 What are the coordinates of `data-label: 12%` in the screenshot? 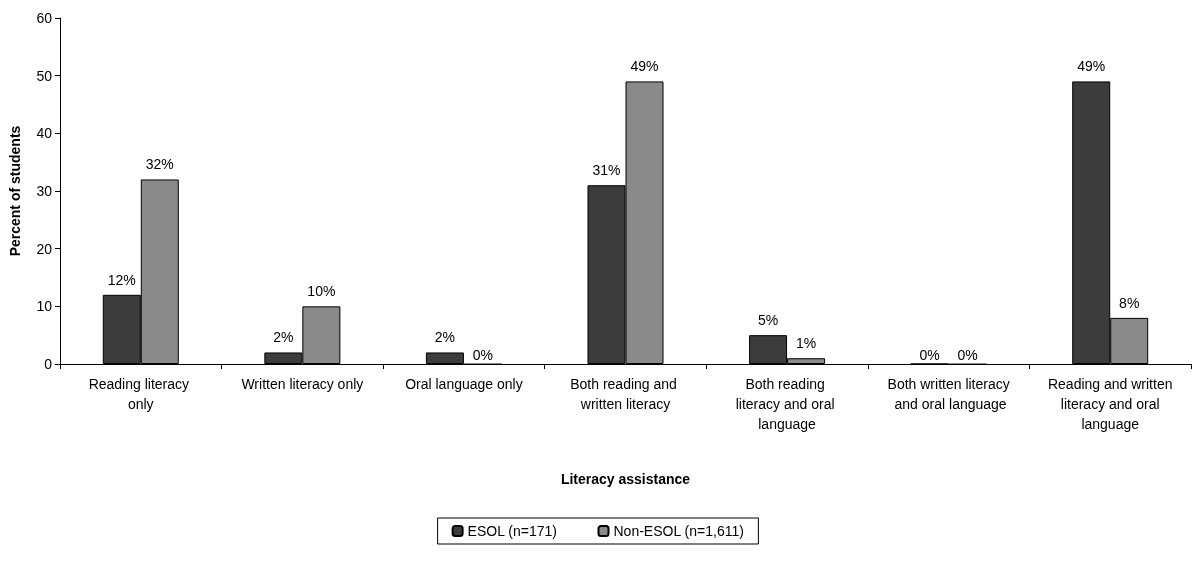 It's located at (121, 279).